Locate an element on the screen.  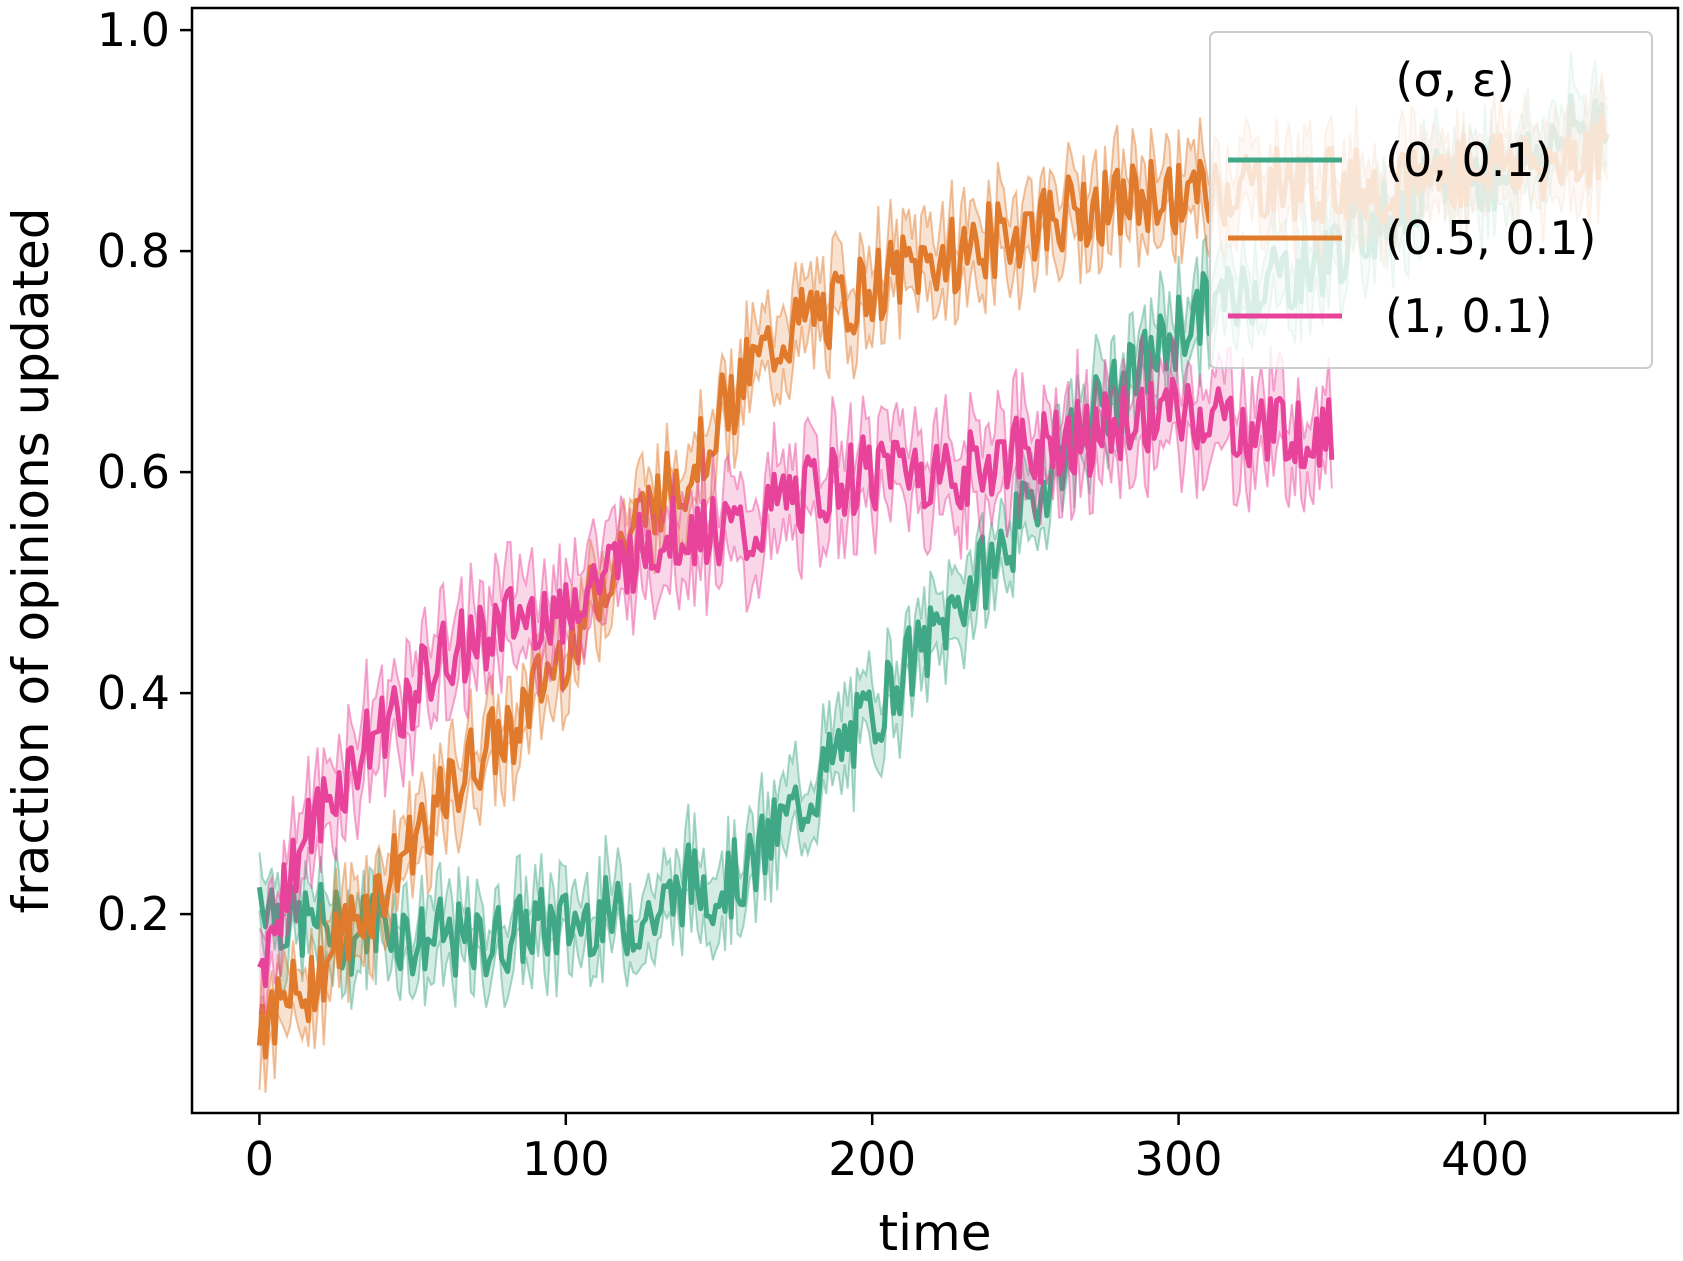
legend-title: (σ, ε) is located at coordinates (1454, 80).